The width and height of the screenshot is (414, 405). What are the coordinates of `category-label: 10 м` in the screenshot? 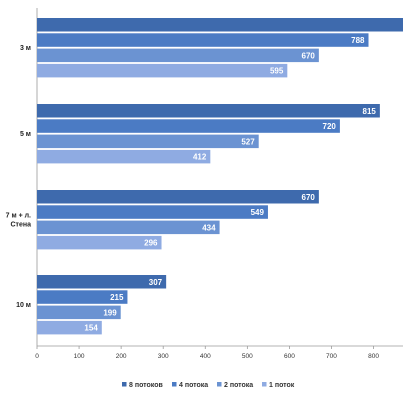 It's located at (23, 305).